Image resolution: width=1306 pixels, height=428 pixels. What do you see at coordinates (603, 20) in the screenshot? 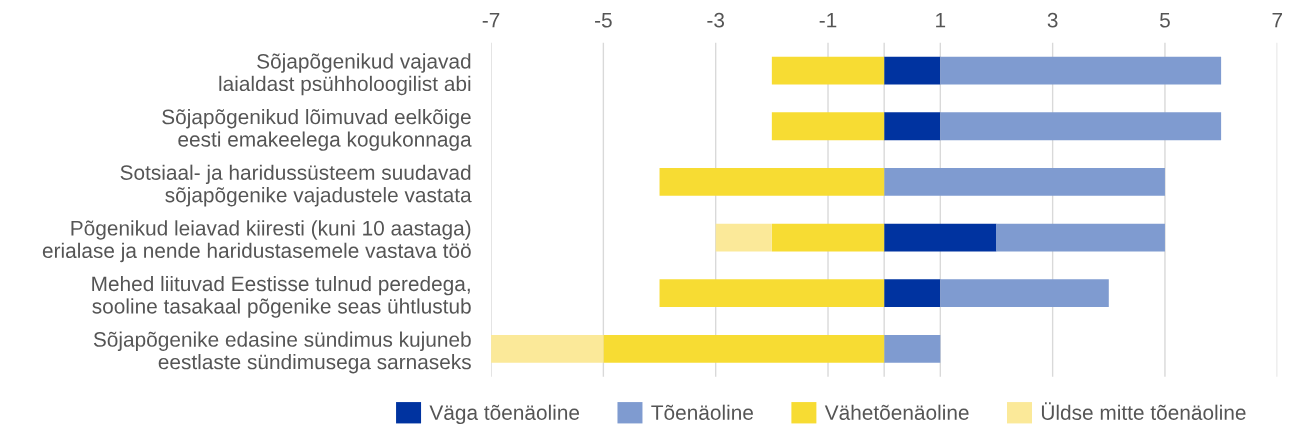
I see `x-tick-label: -5` at bounding box center [603, 20].